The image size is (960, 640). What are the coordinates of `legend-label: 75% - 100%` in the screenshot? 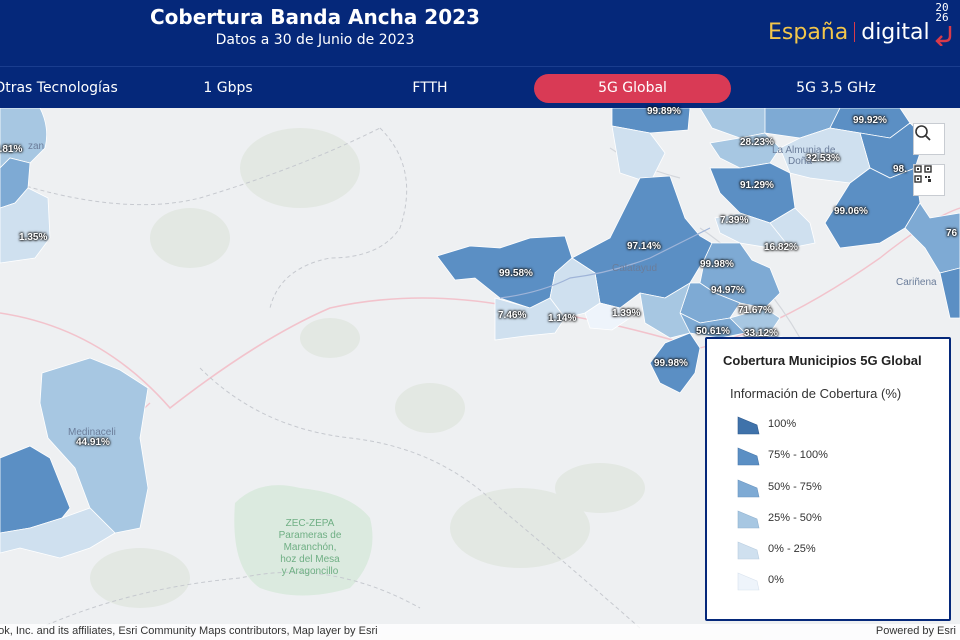 It's located at (798, 455).